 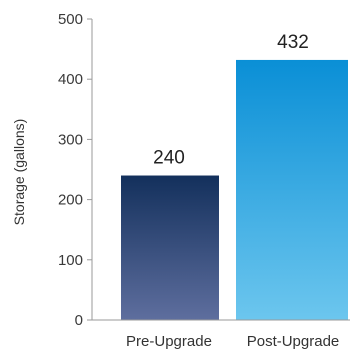 What do you see at coordinates (70, 19) in the screenshot?
I see `y-tick-label: 500` at bounding box center [70, 19].